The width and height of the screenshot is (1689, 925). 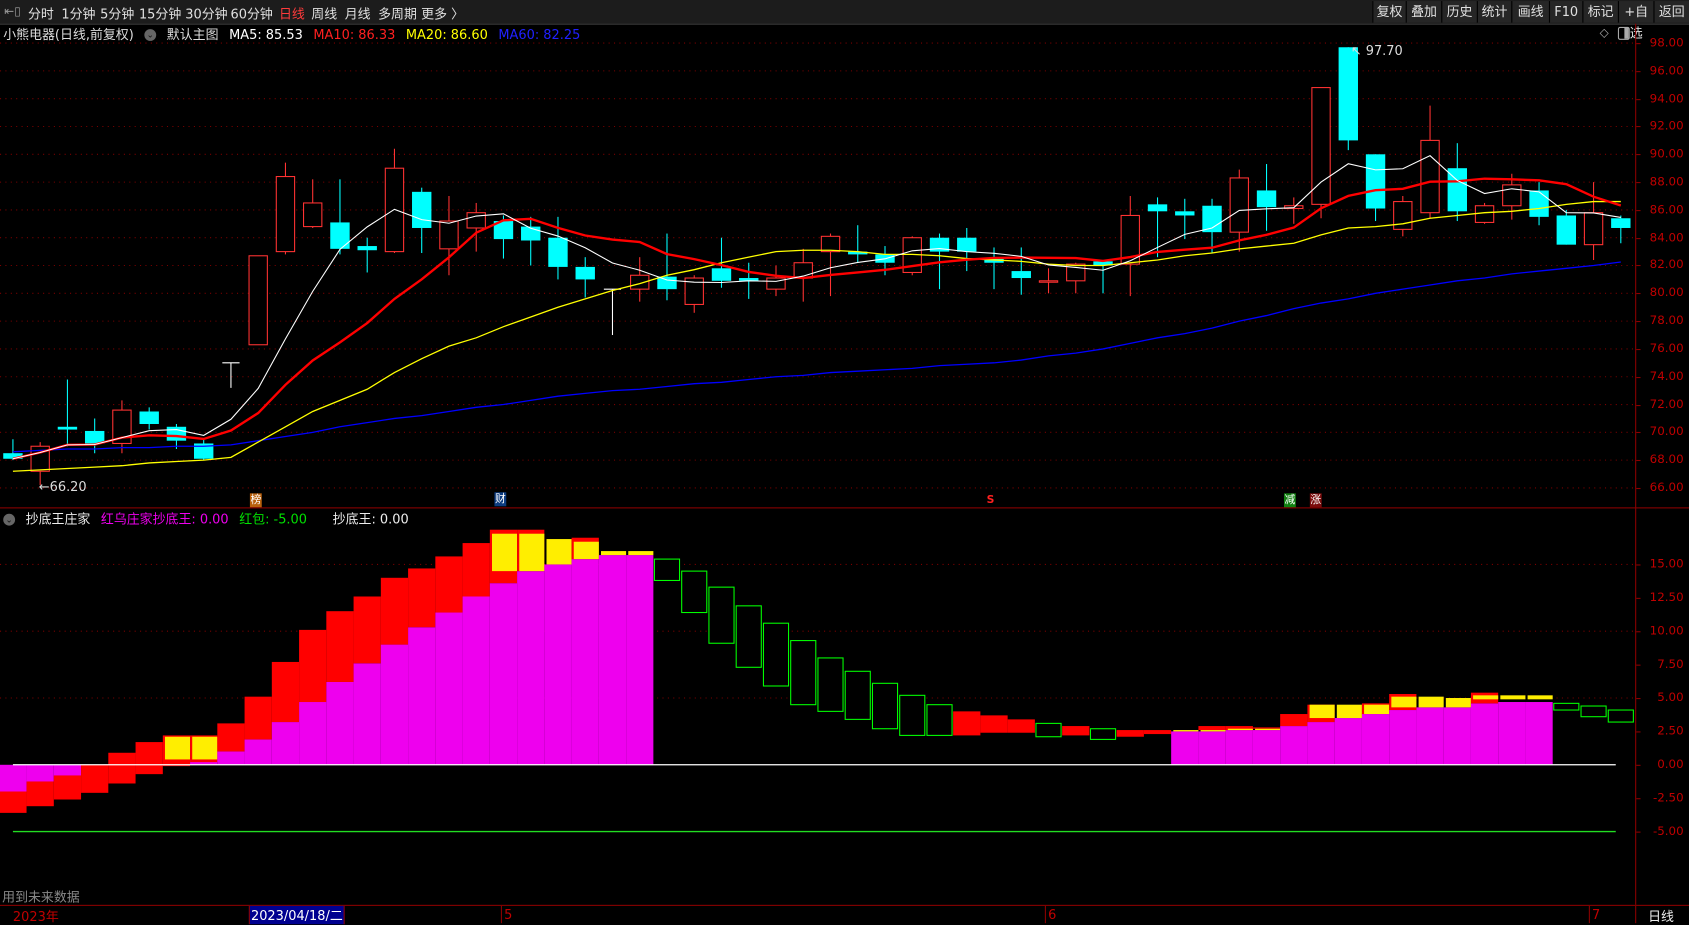 I want to click on panel-divider, so click(x=844, y=508).